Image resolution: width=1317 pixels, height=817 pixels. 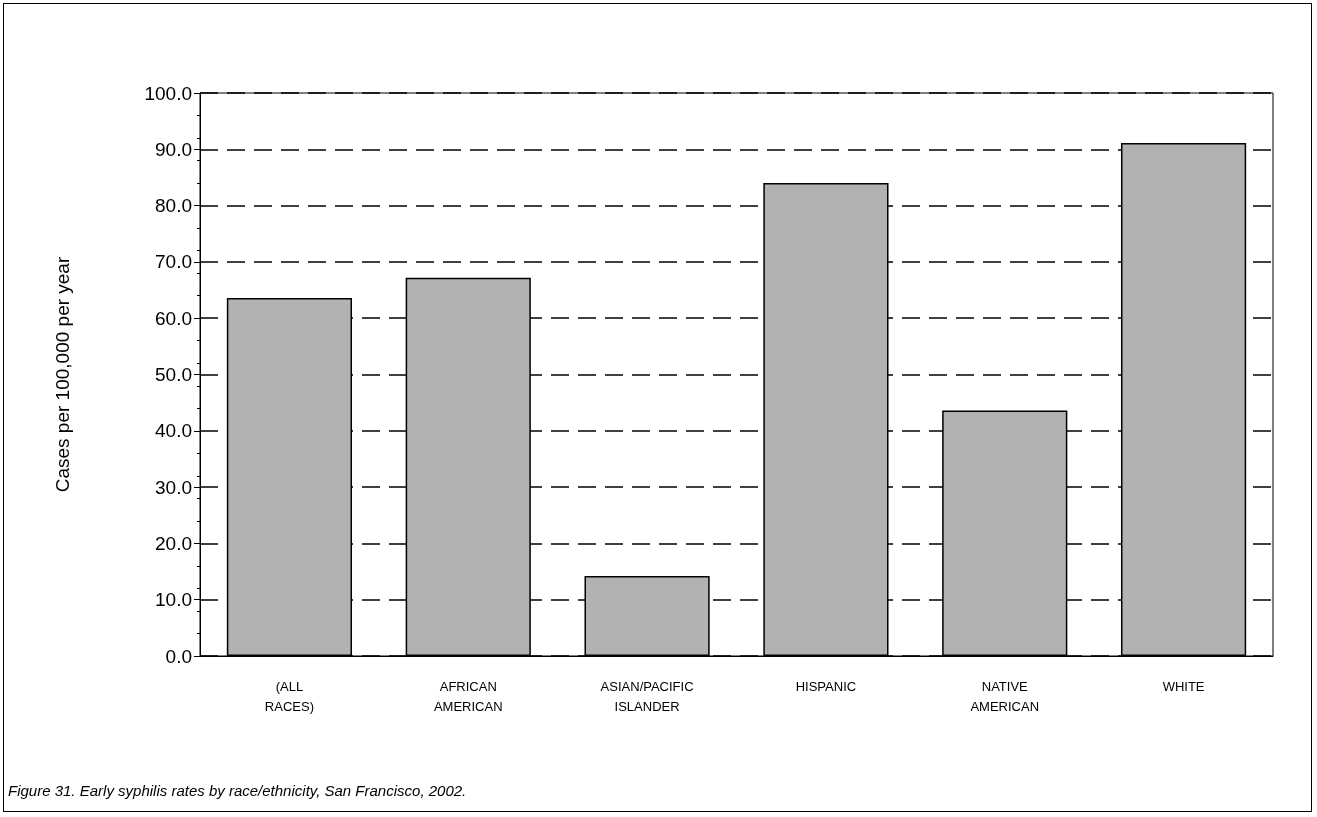 I want to click on y-axis-title: Cases per 100,000 per year, so click(x=62, y=374).